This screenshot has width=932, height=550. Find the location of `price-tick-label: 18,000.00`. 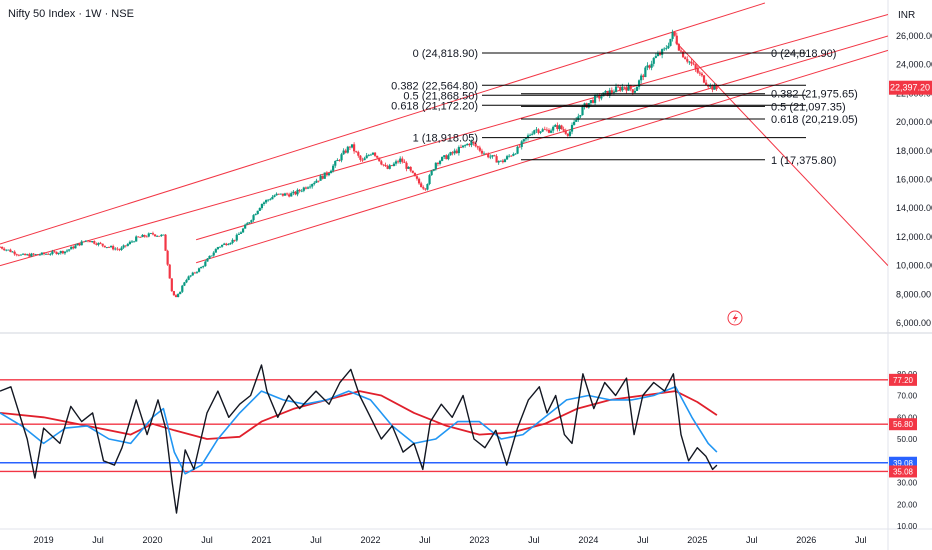

price-tick-label: 18,000.00 is located at coordinates (914, 151).